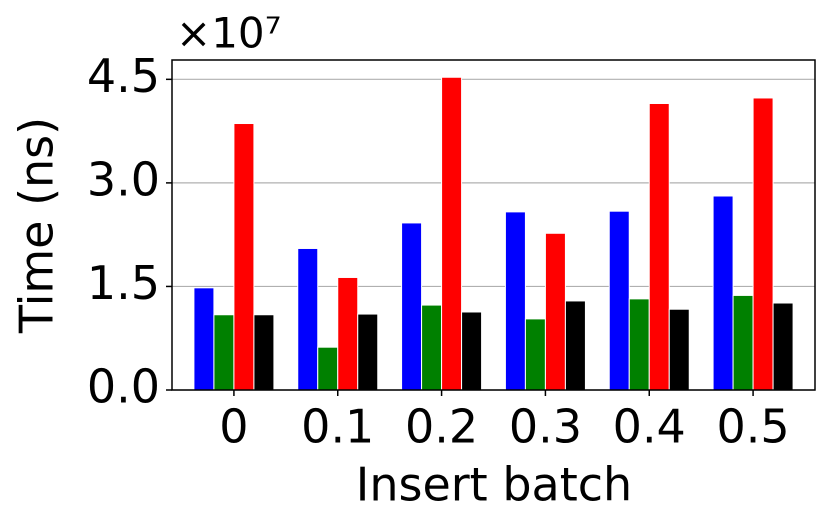 This screenshot has width=831, height=530. Describe the element at coordinates (123, 283) in the screenshot. I see `y-tick-label: 1.5` at that location.